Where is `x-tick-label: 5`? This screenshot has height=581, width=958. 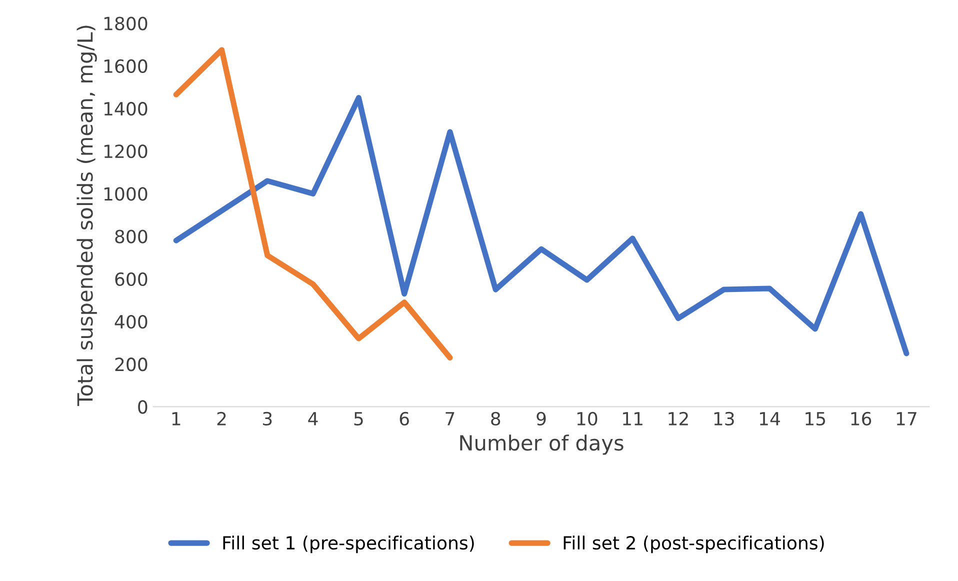
x-tick-label: 5 is located at coordinates (358, 419).